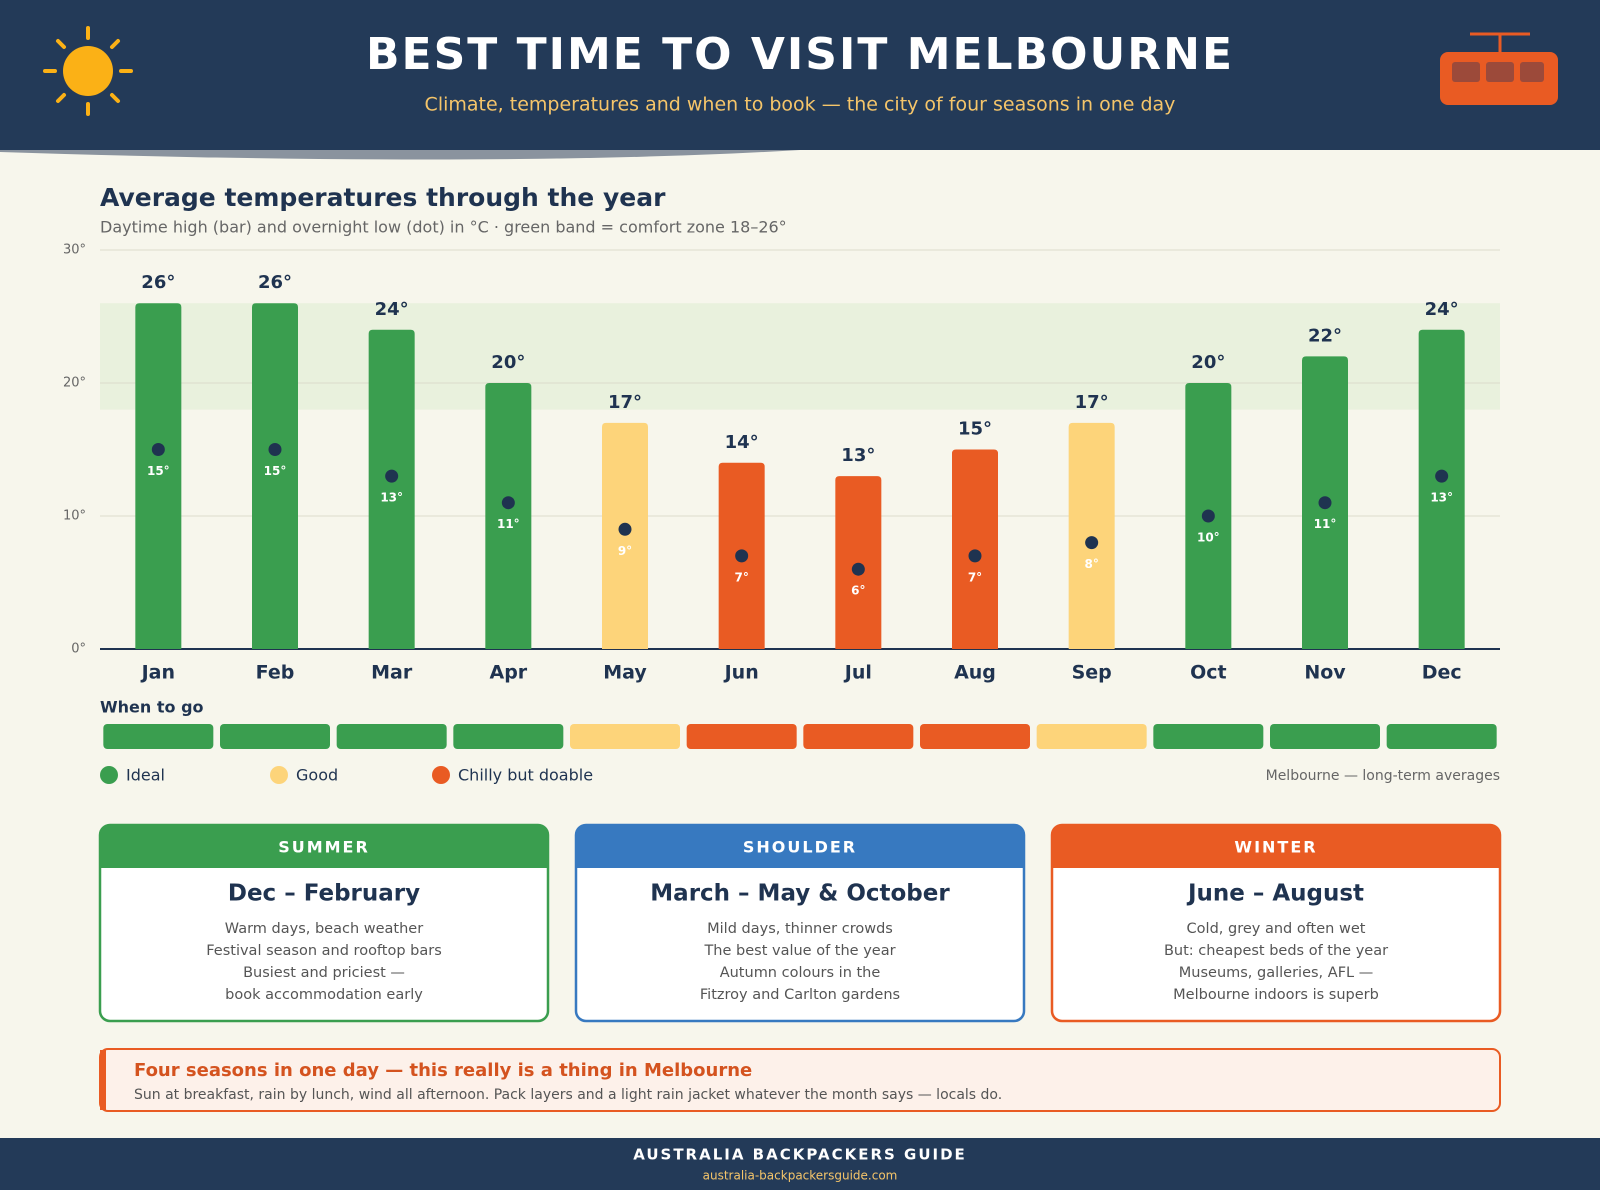 The width and height of the screenshot is (1600, 1190). I want to click on season-label: WINTER, so click(1275, 847).